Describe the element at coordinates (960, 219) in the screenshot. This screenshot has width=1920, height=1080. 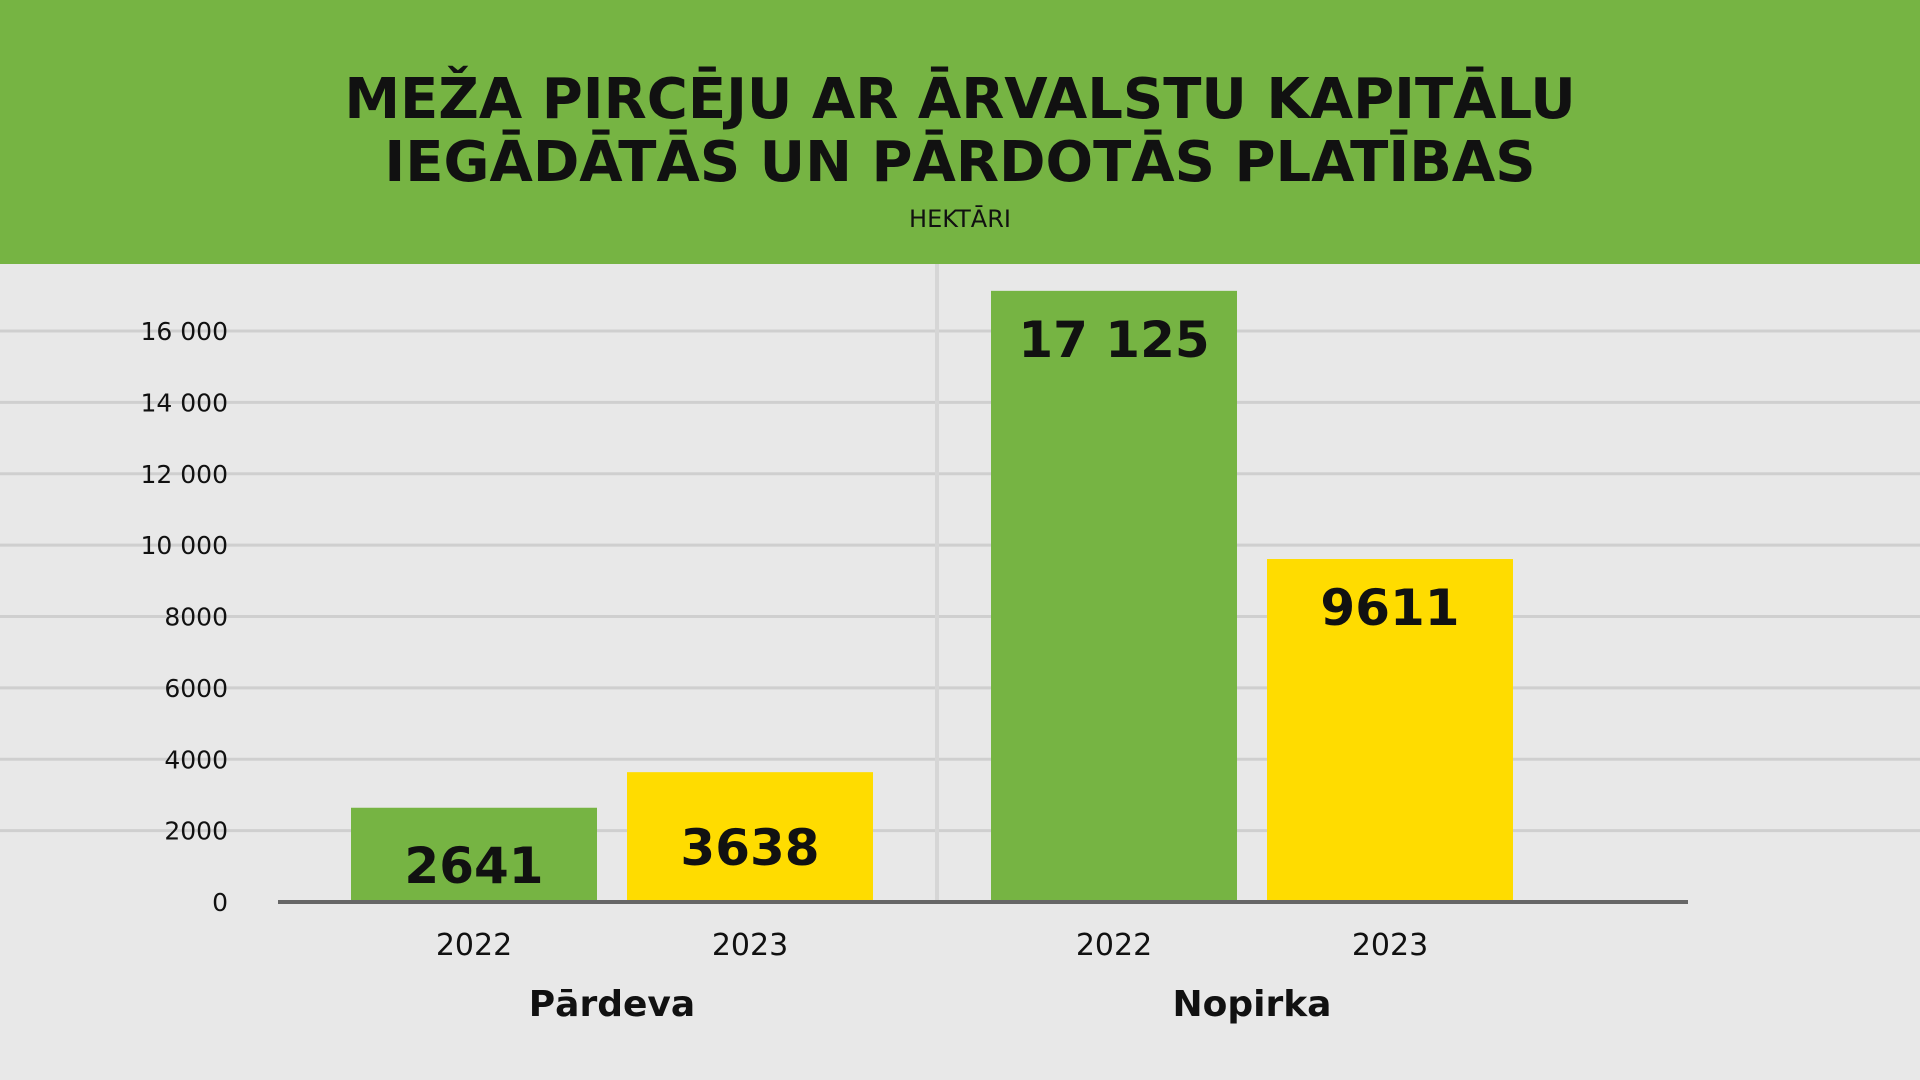
I see `chart-subtitle: HEKTĀRI` at that location.